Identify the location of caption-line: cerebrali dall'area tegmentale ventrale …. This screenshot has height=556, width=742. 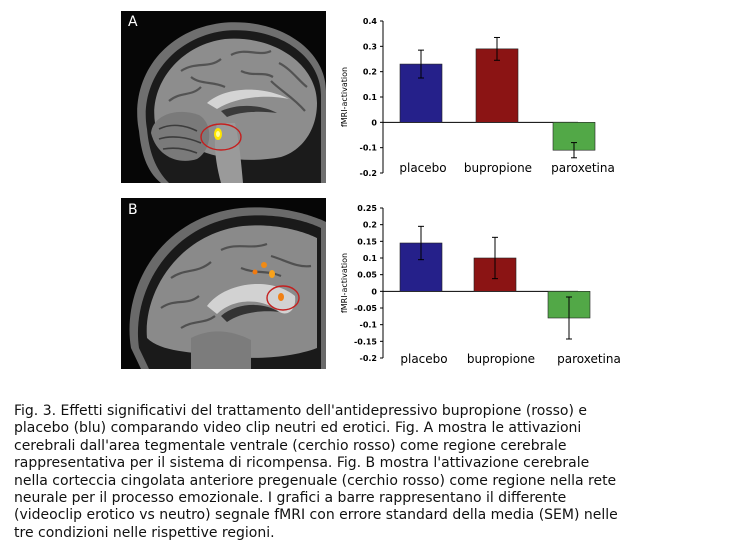
(290, 445).